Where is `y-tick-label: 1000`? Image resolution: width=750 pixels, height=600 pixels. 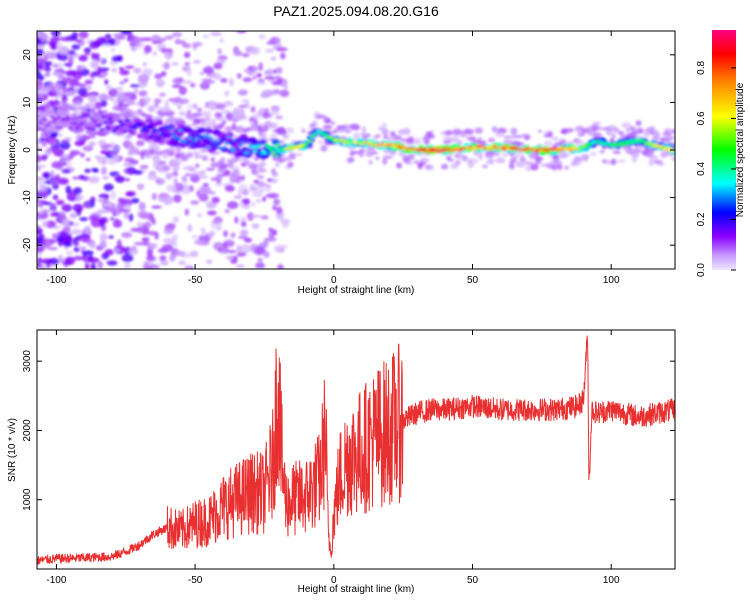
y-tick-label: 1000 is located at coordinates (27, 499).